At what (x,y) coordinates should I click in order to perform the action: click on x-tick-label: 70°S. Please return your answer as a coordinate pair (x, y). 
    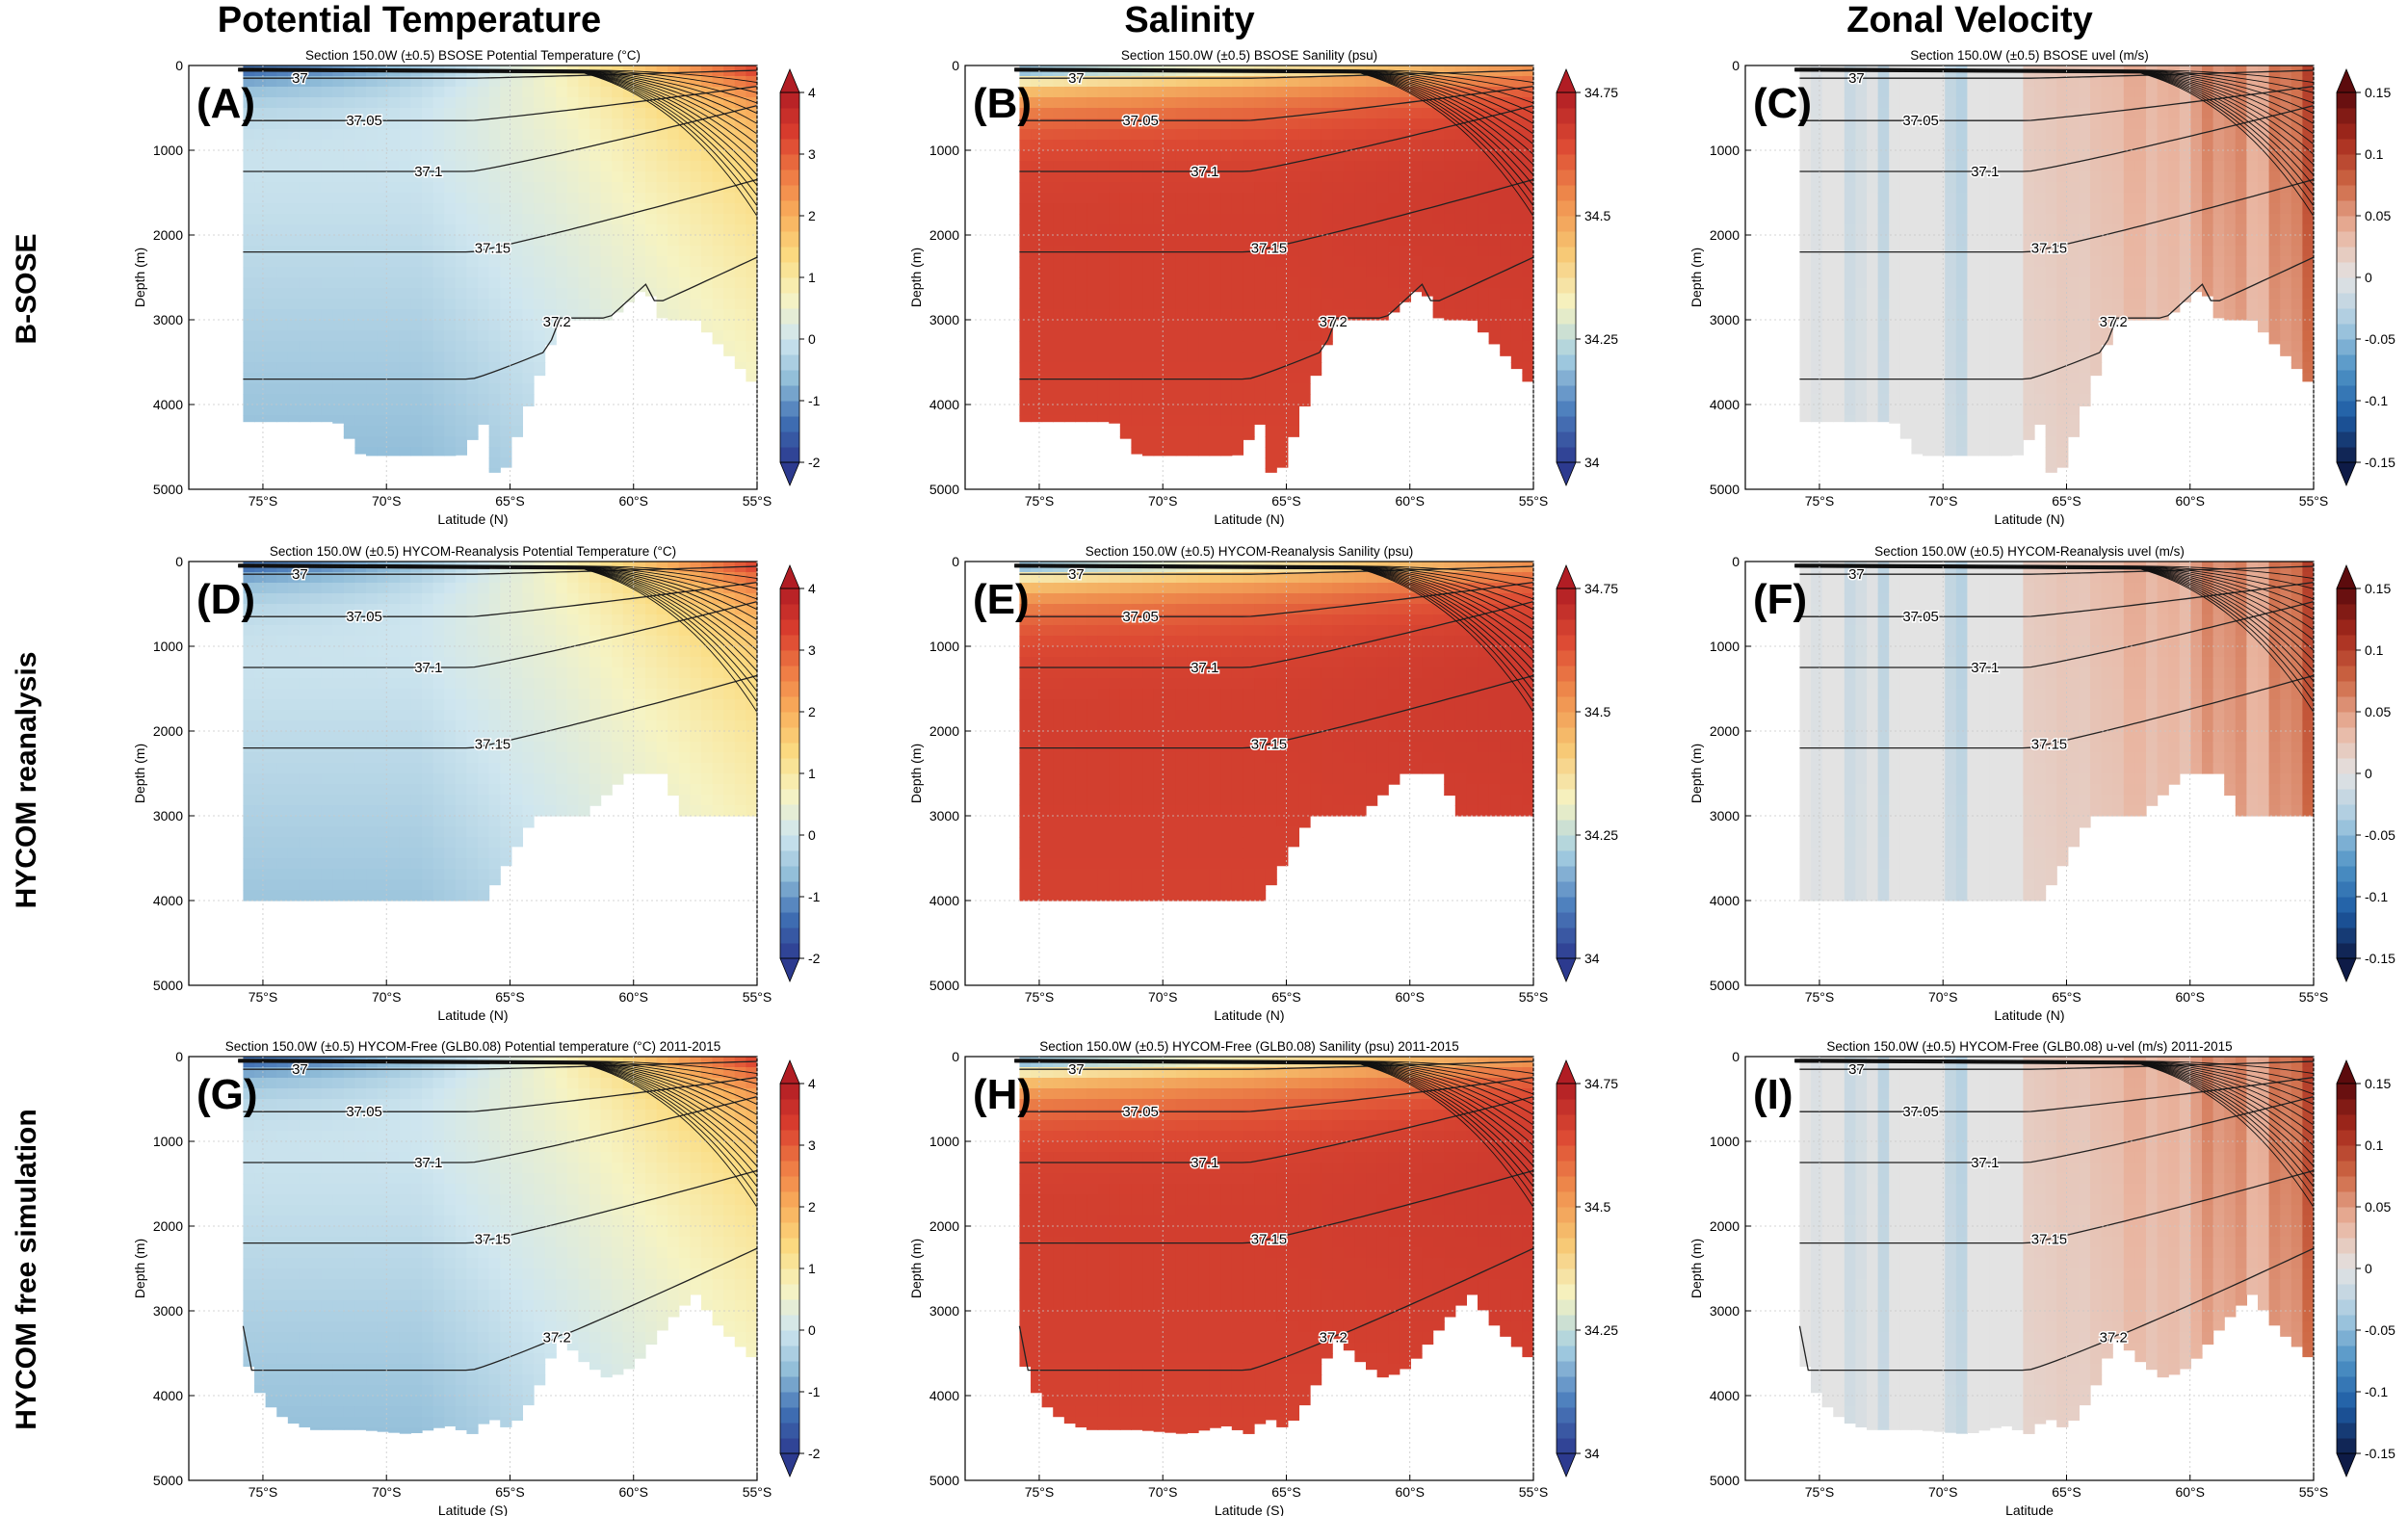
    Looking at the image, I should click on (1943, 501).